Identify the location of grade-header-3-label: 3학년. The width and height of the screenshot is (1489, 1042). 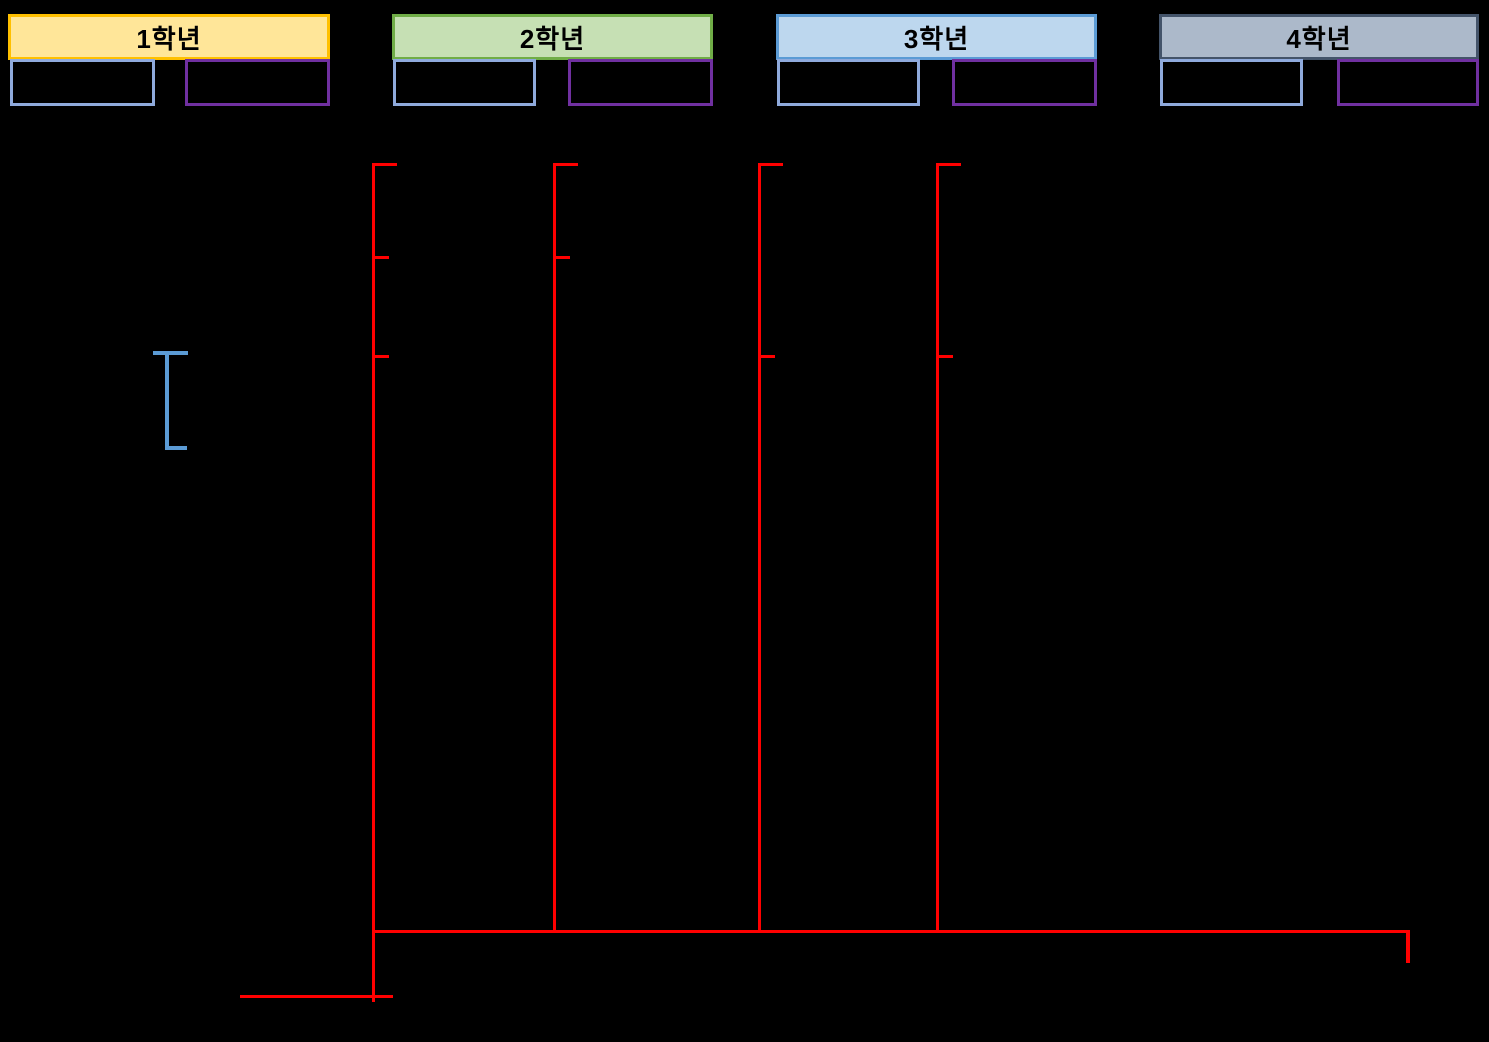
(936, 38).